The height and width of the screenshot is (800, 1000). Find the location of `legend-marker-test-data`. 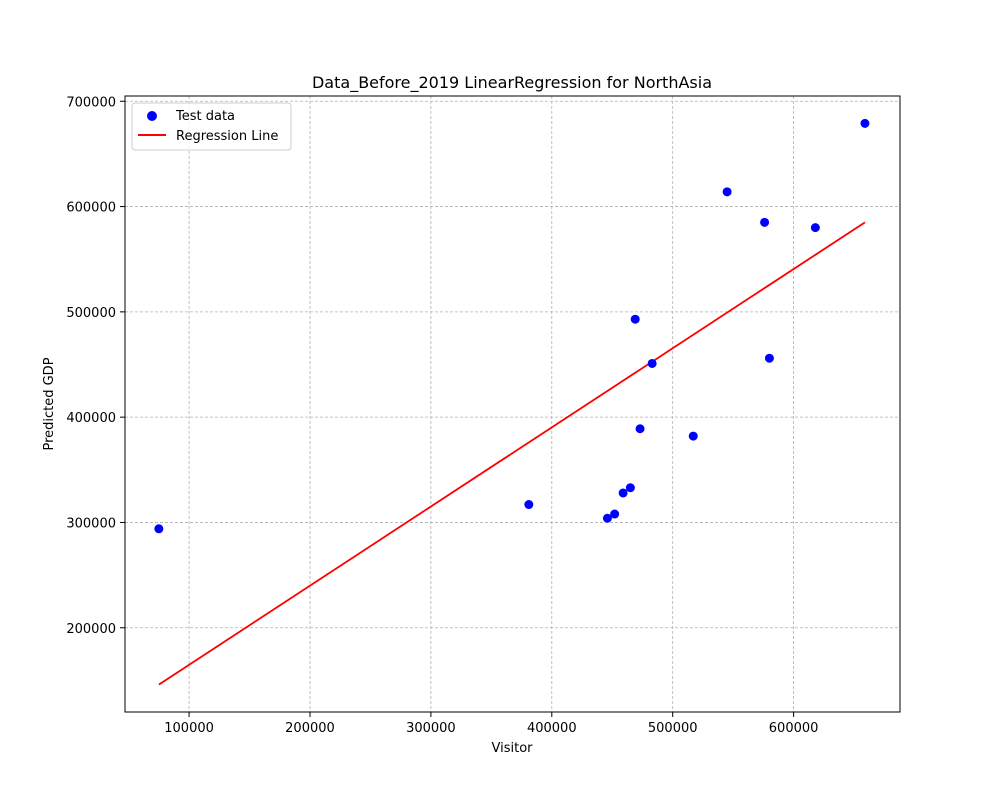

legend-marker-test-data is located at coordinates (152, 116).